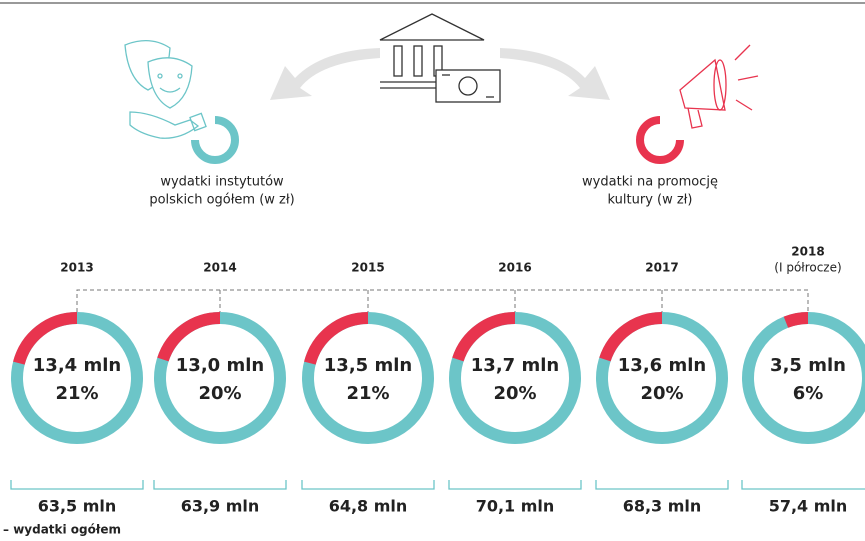 This screenshot has height=541, width=865. Describe the element at coordinates (515, 365) in the screenshot. I see `promotion-label: 13,7 mln` at that location.